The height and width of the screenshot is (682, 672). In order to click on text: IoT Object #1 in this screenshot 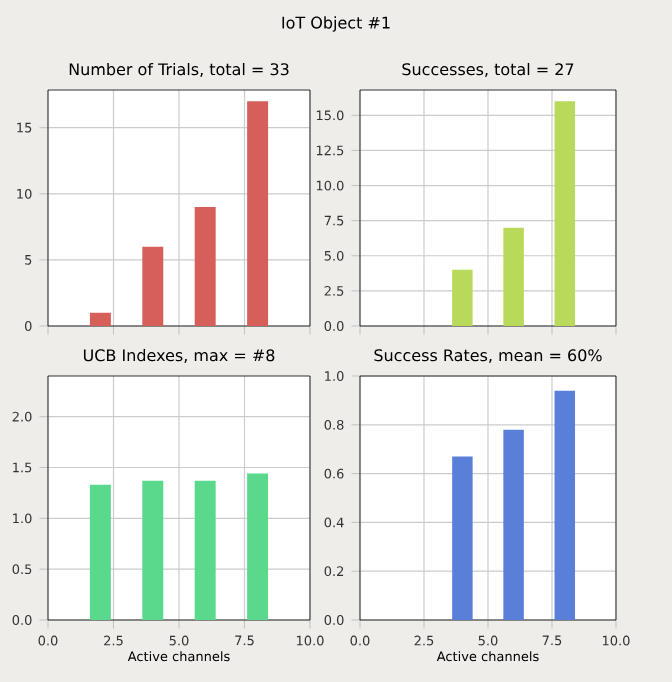, I will do `click(336, 24)`.